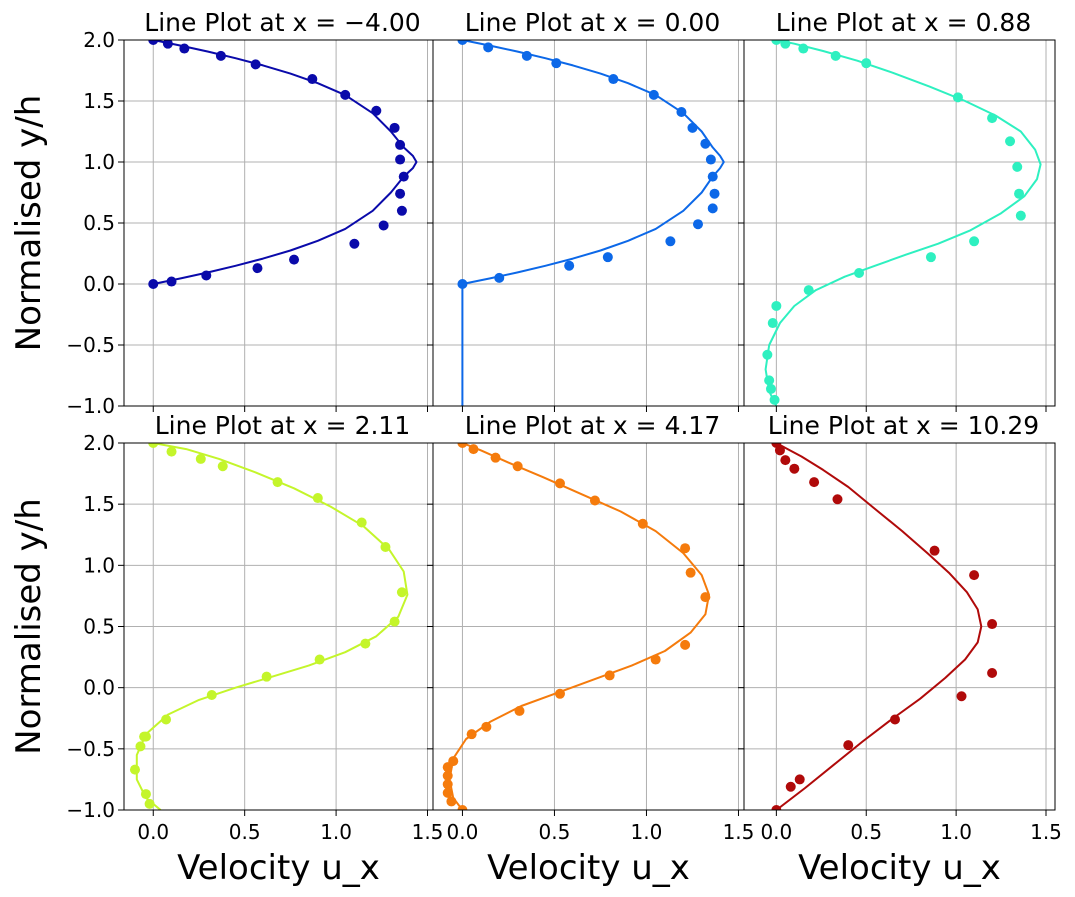 The height and width of the screenshot is (897, 1075). What do you see at coordinates (903, 425) in the screenshot?
I see `panel-title: Line Plot at x = 10.29` at bounding box center [903, 425].